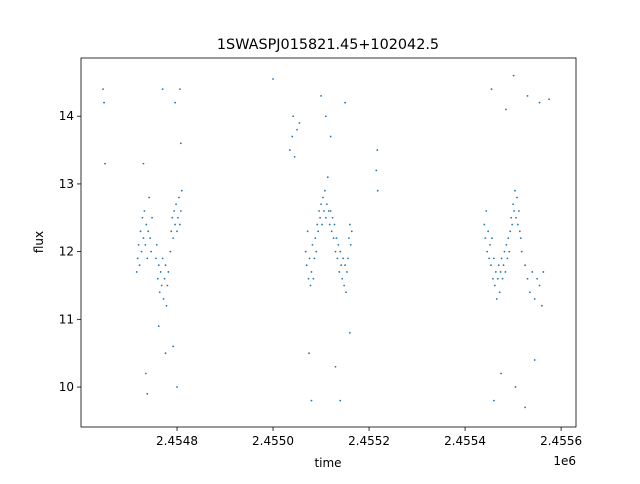 This screenshot has width=640, height=484. I want to click on y-tick-label: 12, so click(66, 252).